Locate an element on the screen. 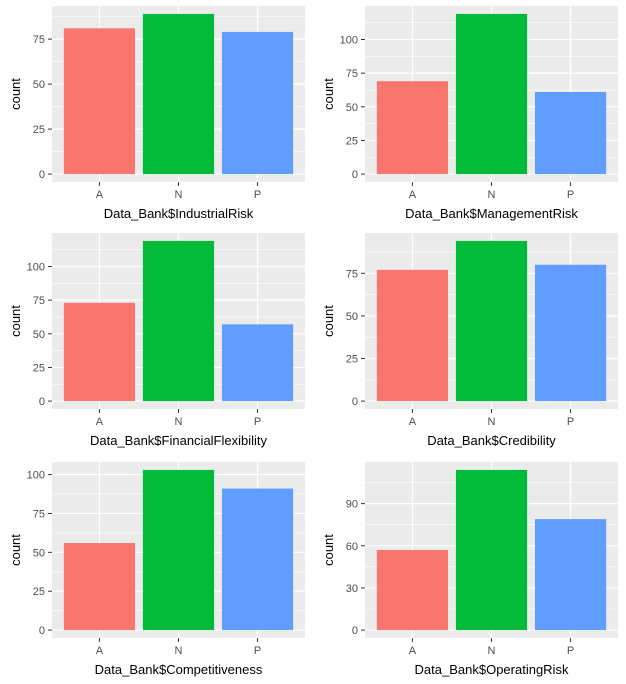 This screenshot has width=626, height=684. x-axis-title: Data_Bank$Competitiveness is located at coordinates (179, 669).